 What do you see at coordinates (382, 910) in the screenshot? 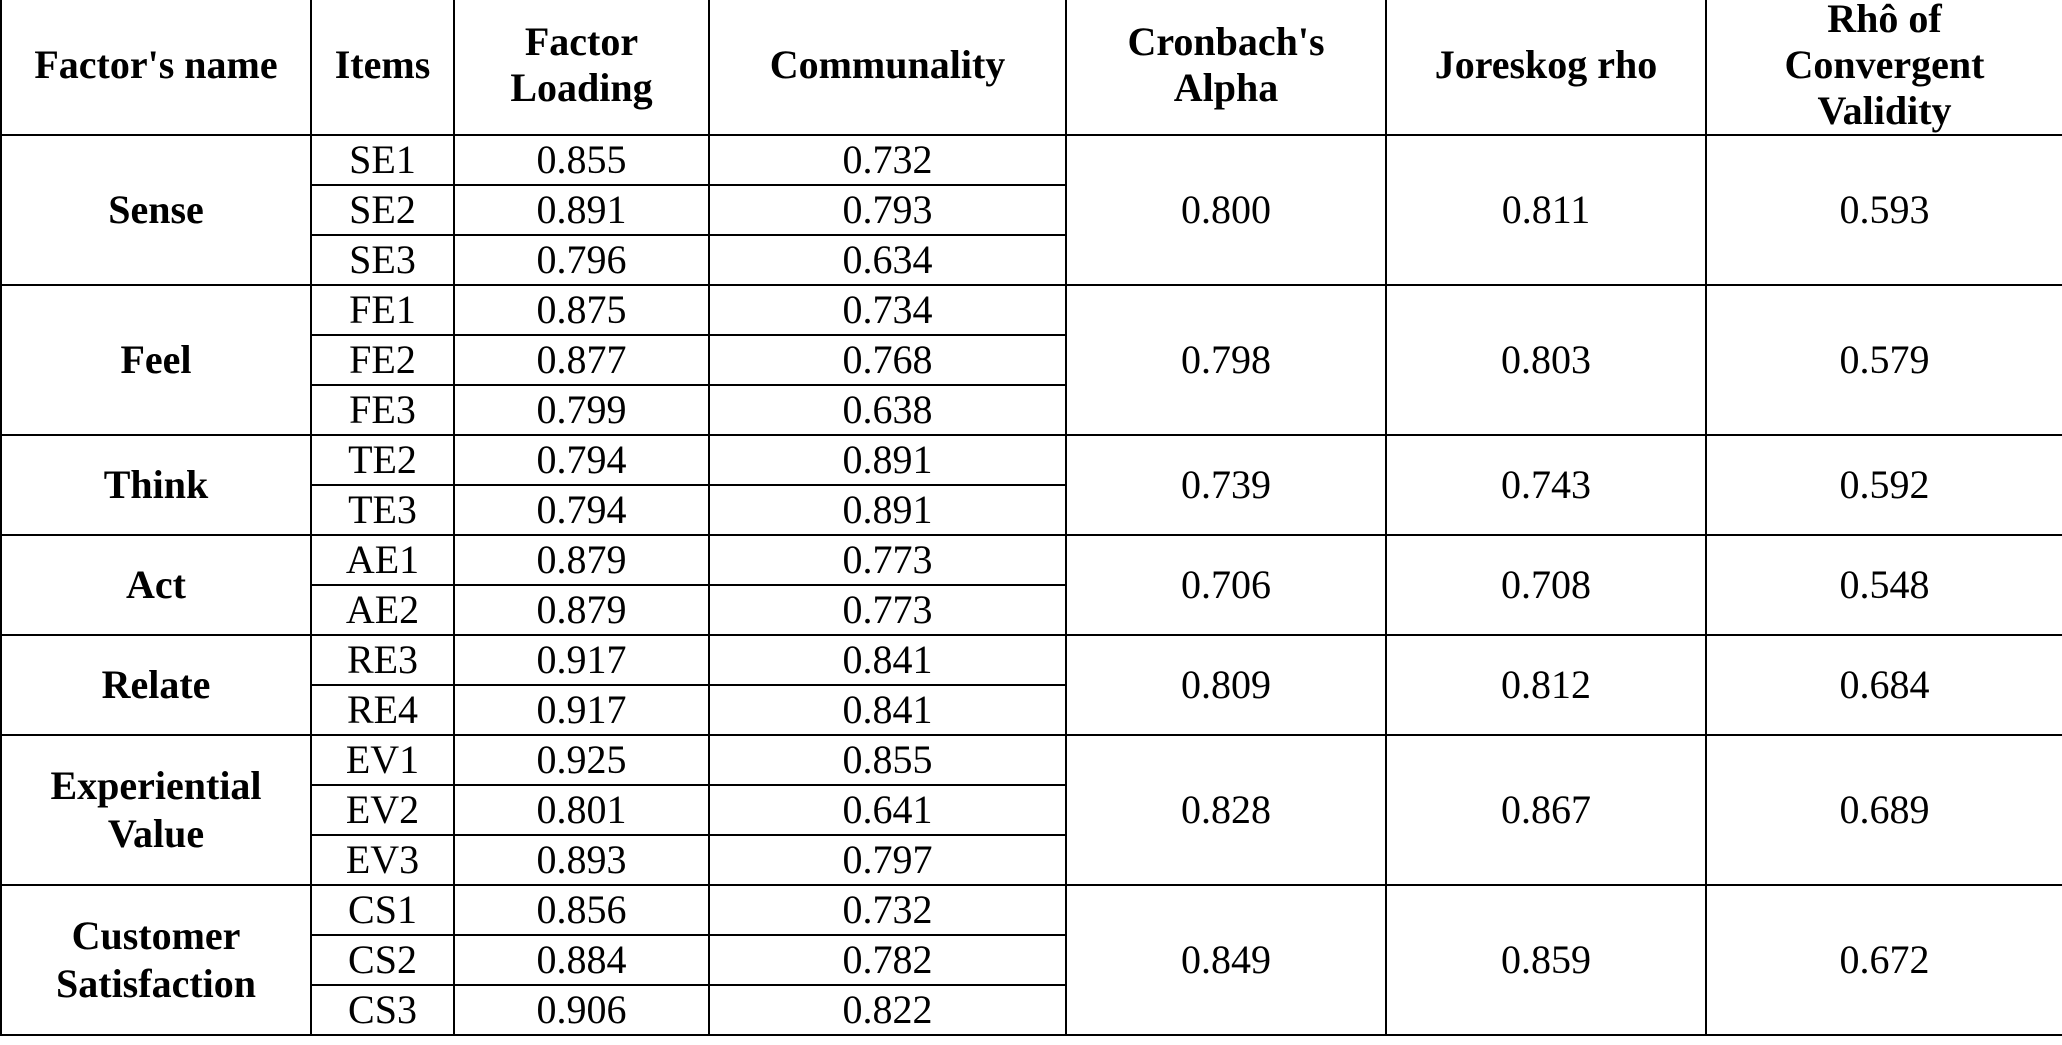
I see `item-cell: CS1` at bounding box center [382, 910].